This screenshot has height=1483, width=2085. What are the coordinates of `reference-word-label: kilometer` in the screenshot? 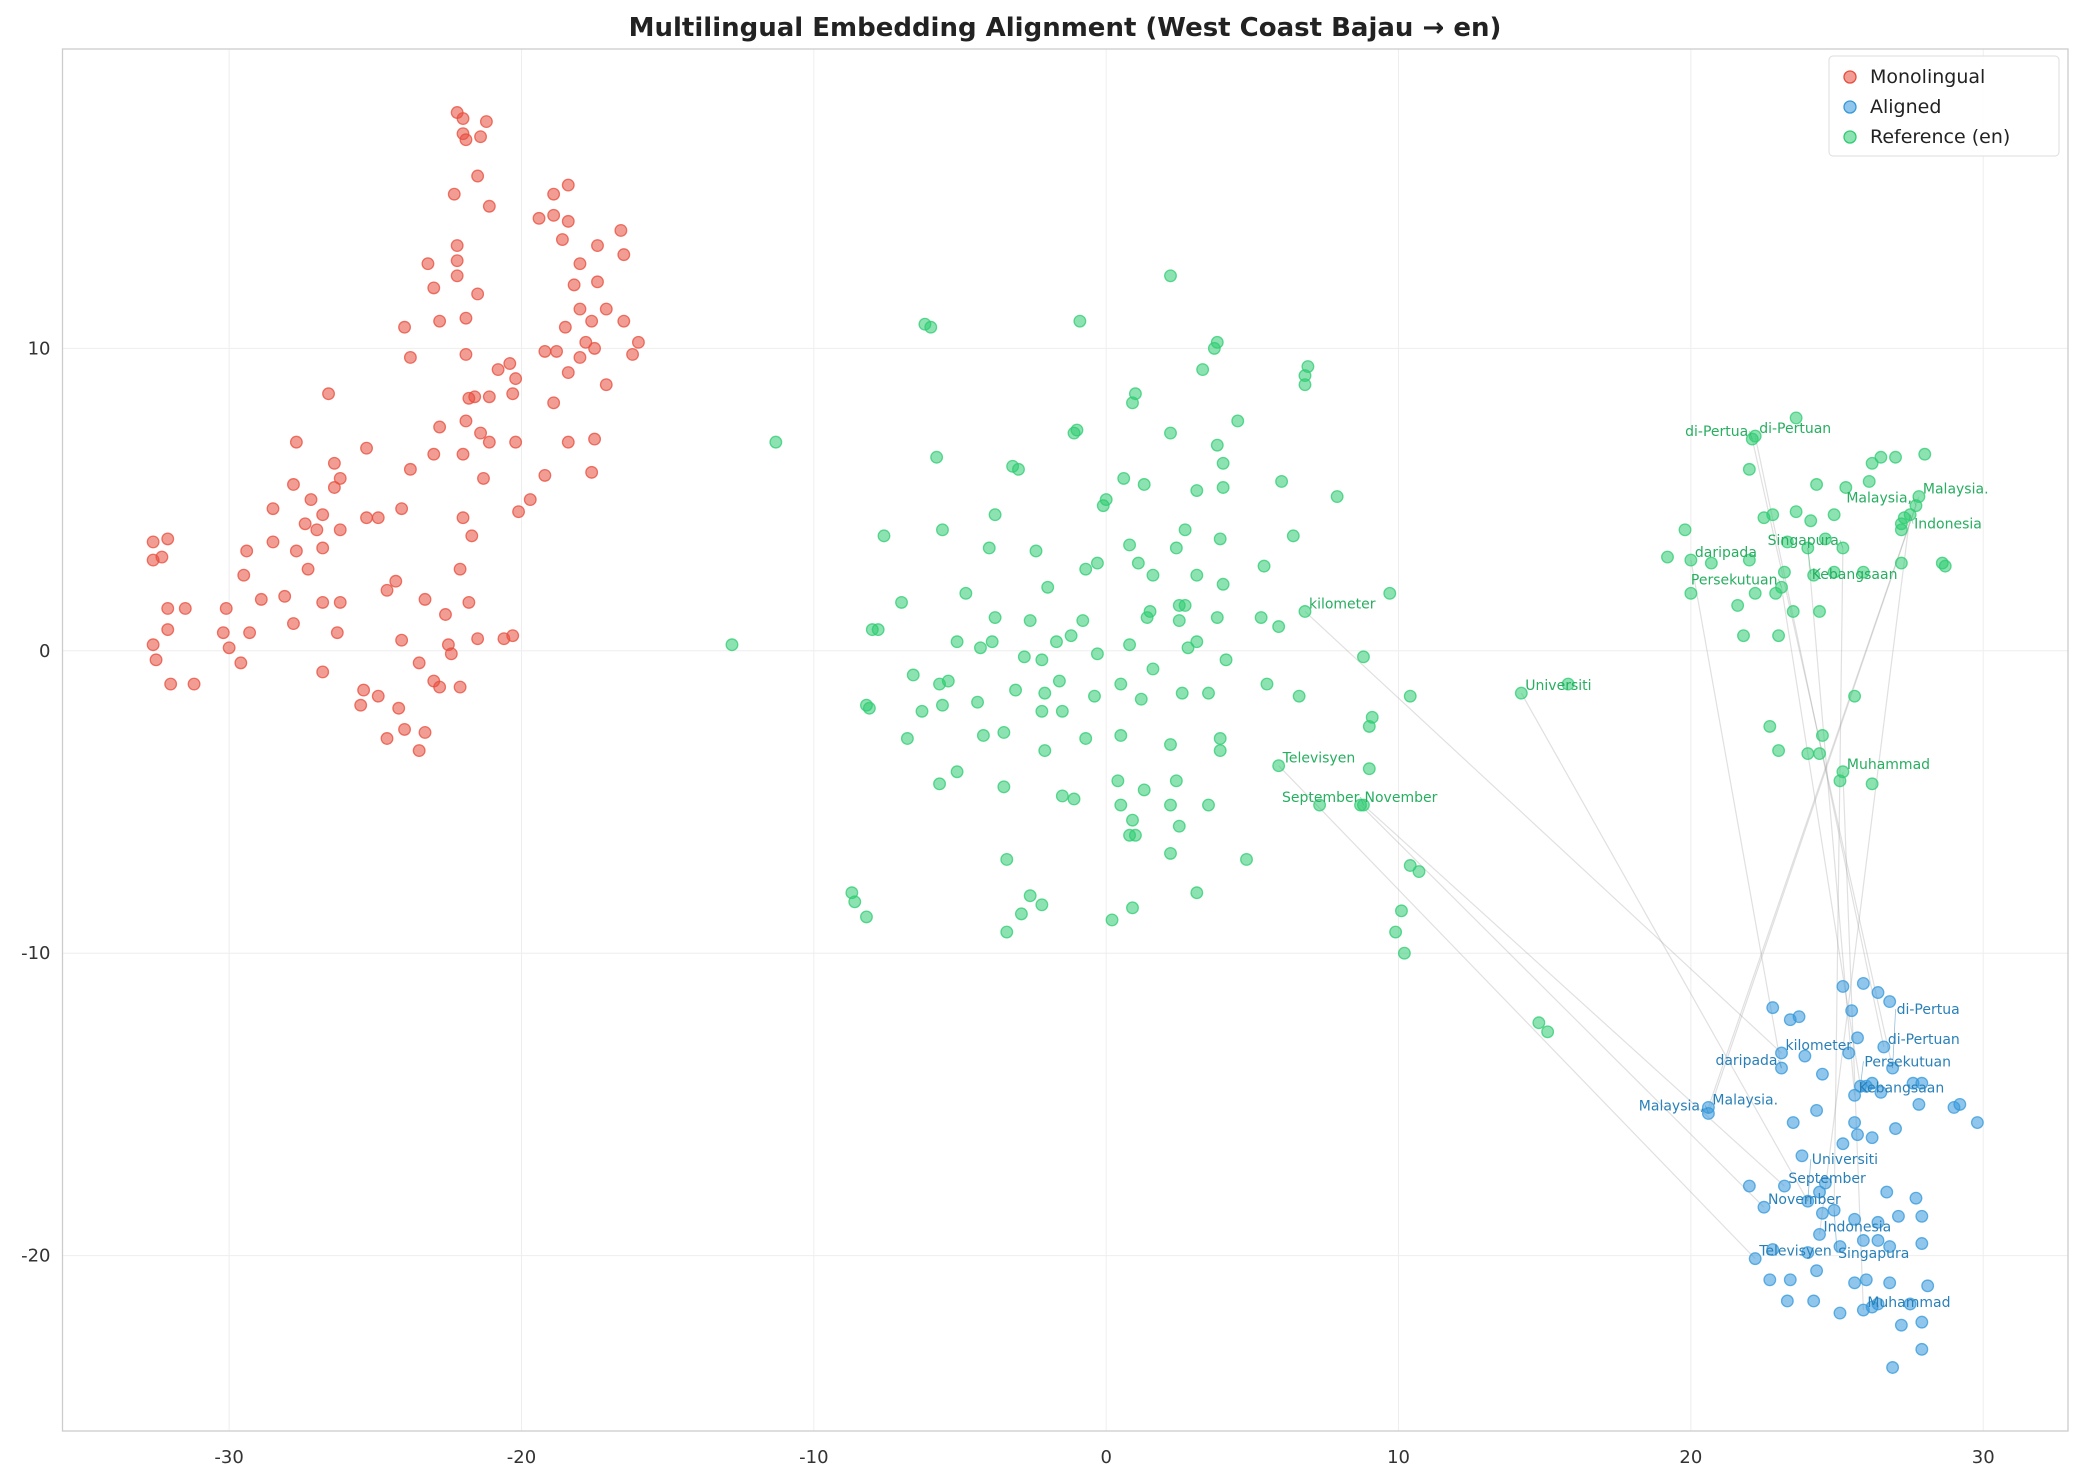 It's located at (1342, 604).